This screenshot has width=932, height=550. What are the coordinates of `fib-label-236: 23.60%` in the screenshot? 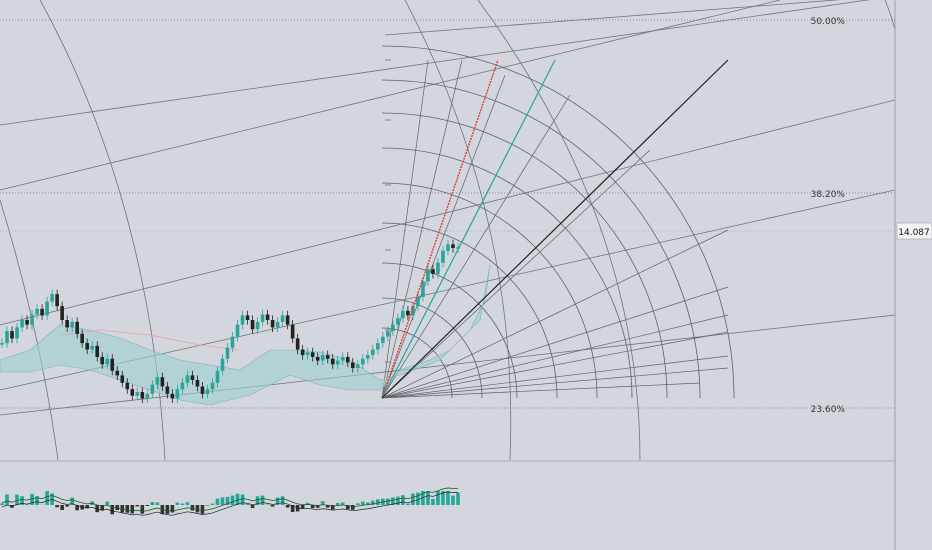 It's located at (828, 410).